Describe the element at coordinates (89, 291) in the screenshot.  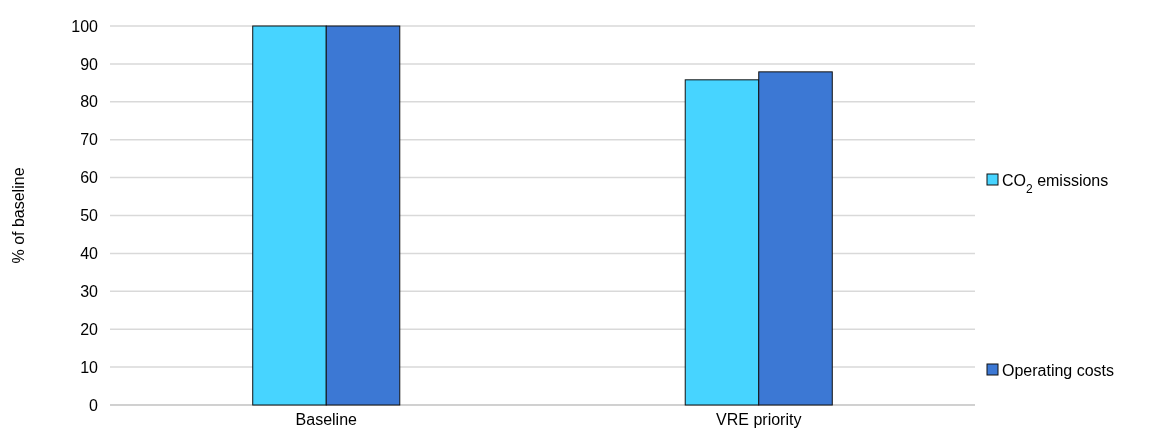
I see `y-tick-label: 30` at that location.